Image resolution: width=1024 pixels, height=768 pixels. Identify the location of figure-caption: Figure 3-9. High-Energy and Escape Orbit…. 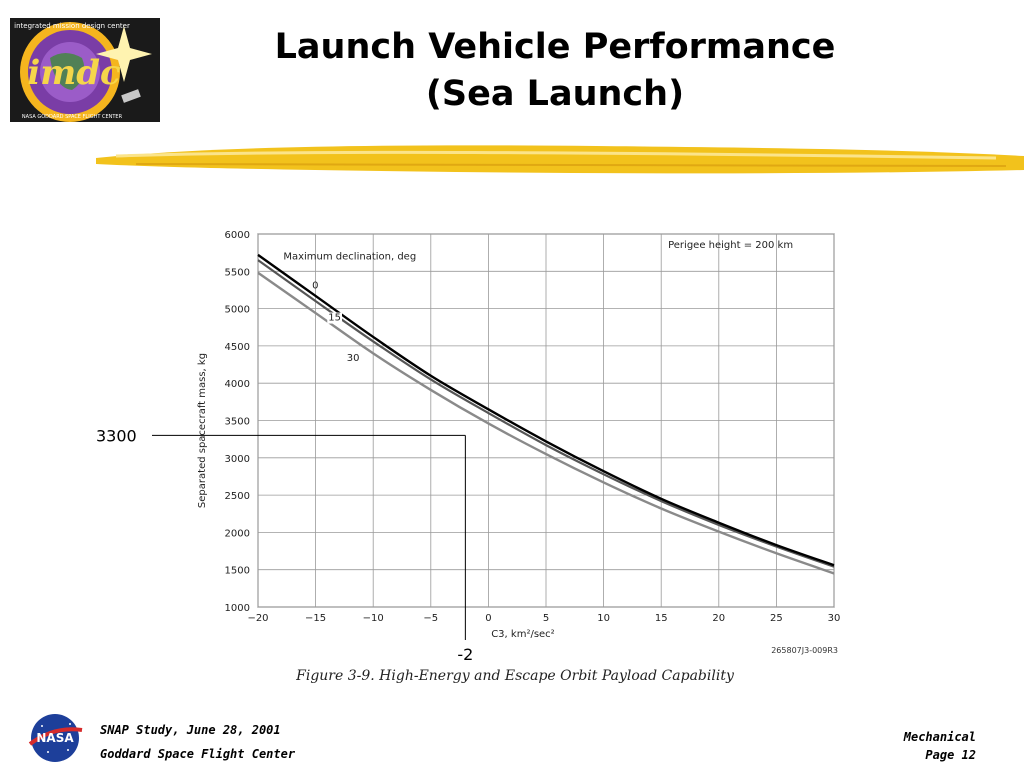
(515, 676).